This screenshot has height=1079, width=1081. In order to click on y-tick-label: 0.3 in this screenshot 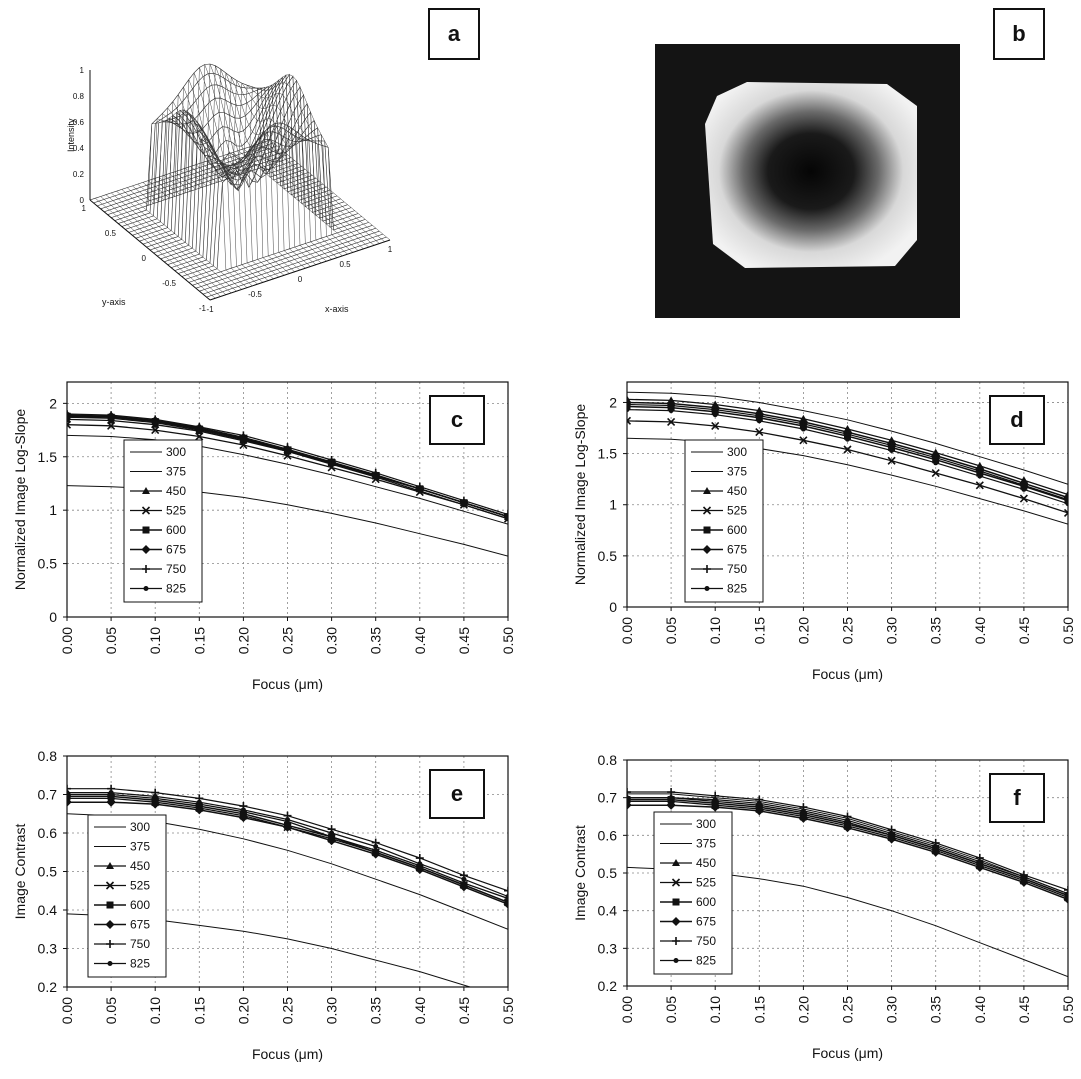, I will do `click(608, 948)`.